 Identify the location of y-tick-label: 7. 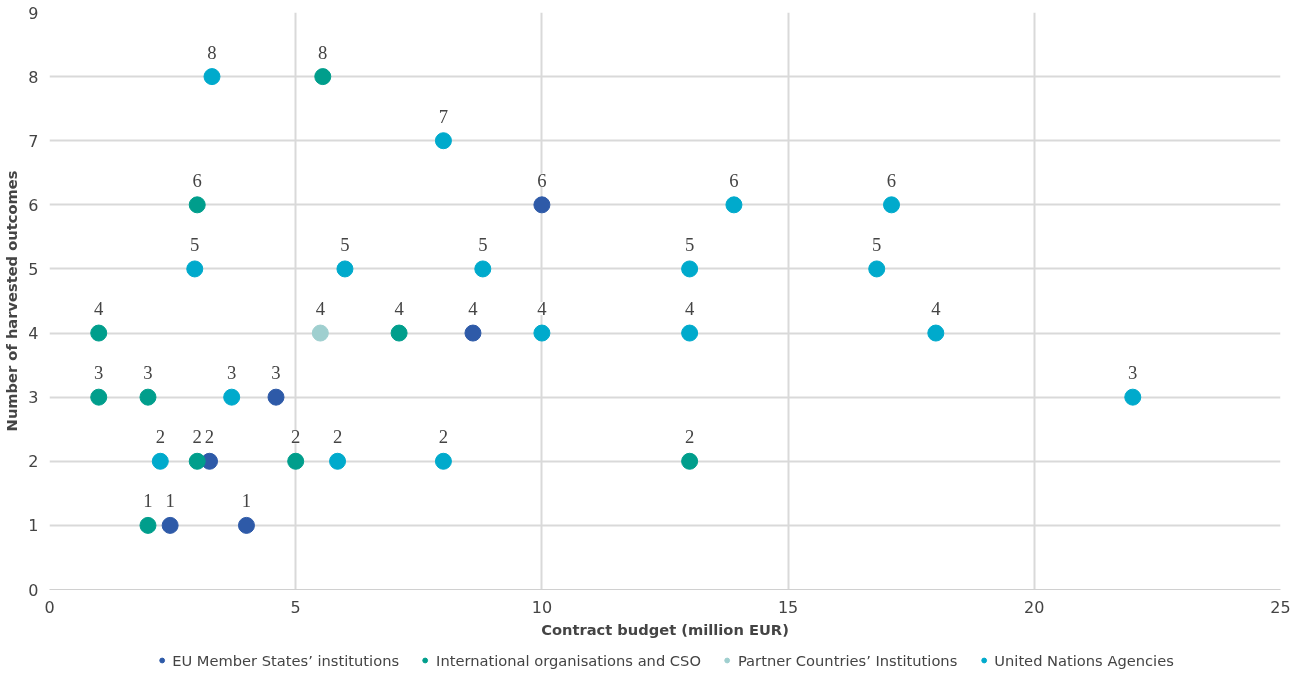
(33, 141).